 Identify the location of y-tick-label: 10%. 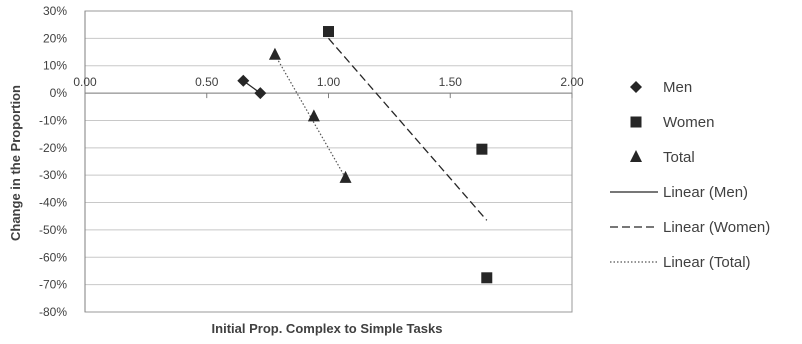
(55, 66).